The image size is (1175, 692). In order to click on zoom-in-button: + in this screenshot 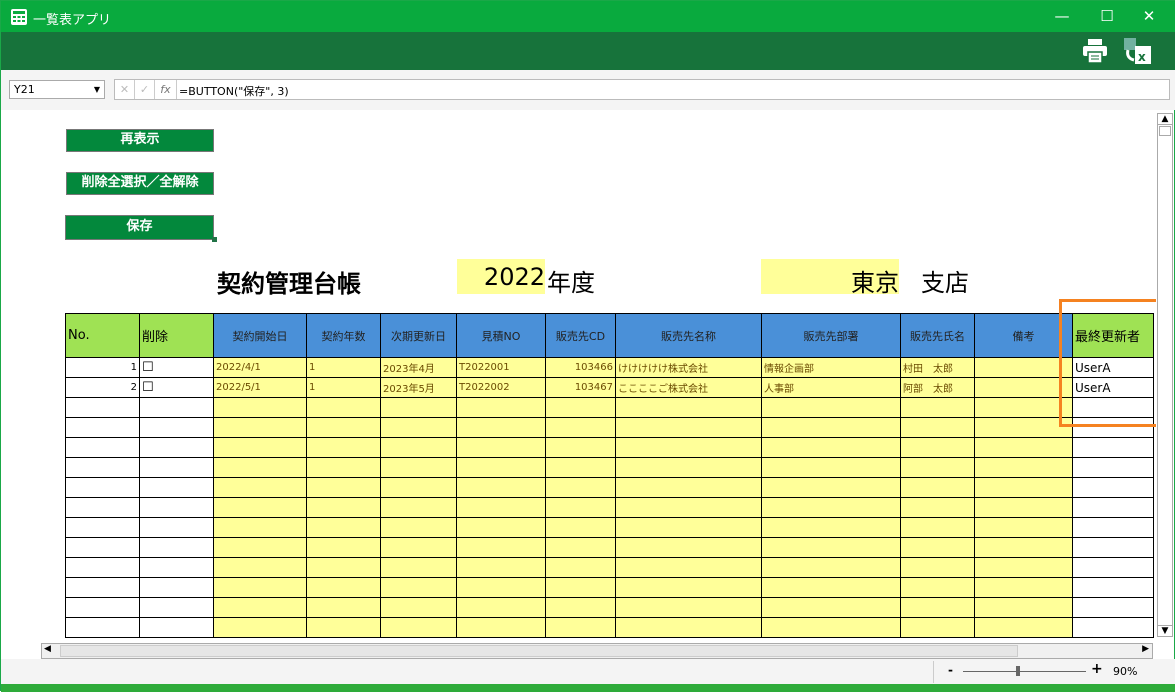, I will do `click(1097, 669)`.